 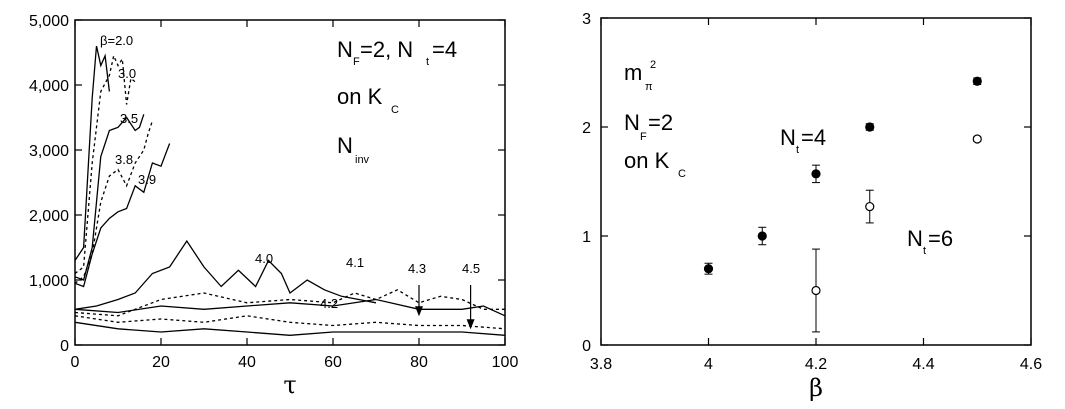 I want to click on right-nt4-sub: t, so click(x=797, y=150).